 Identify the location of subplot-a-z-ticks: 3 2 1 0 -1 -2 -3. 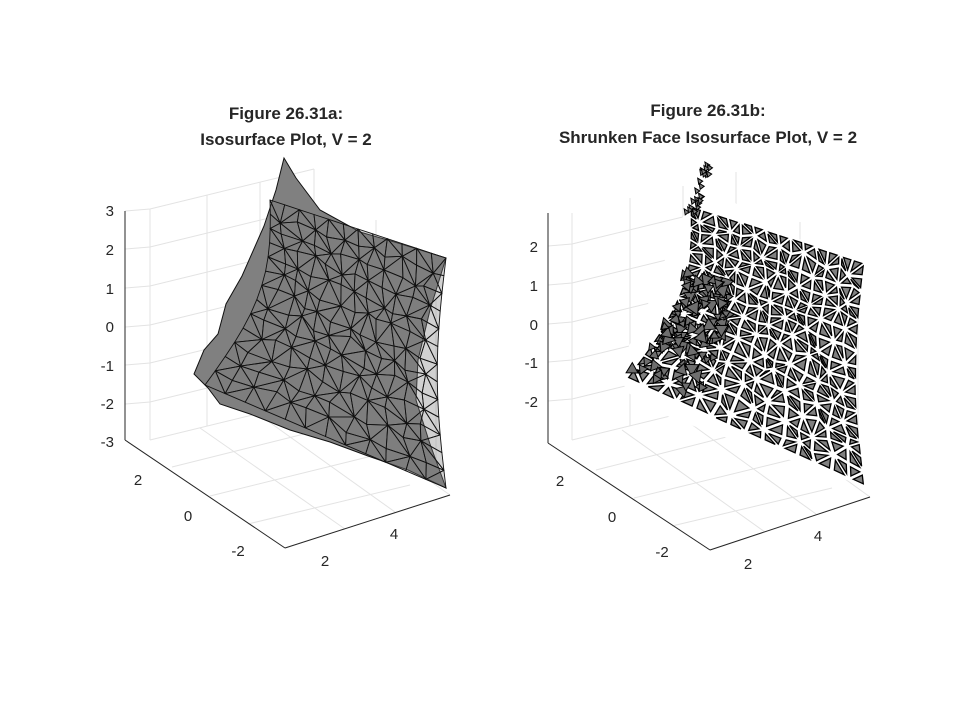
(107, 327).